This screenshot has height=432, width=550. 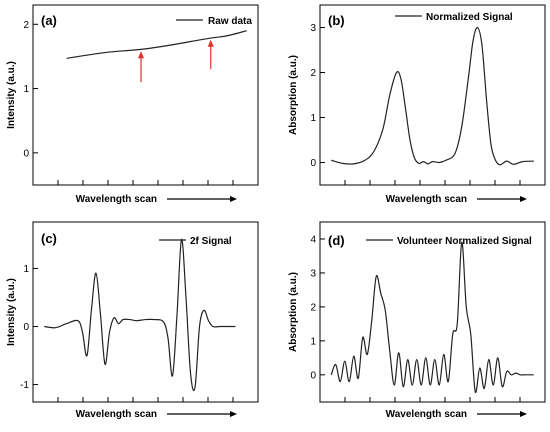 I want to click on y-tick-label-a: 1, so click(x=26, y=89).